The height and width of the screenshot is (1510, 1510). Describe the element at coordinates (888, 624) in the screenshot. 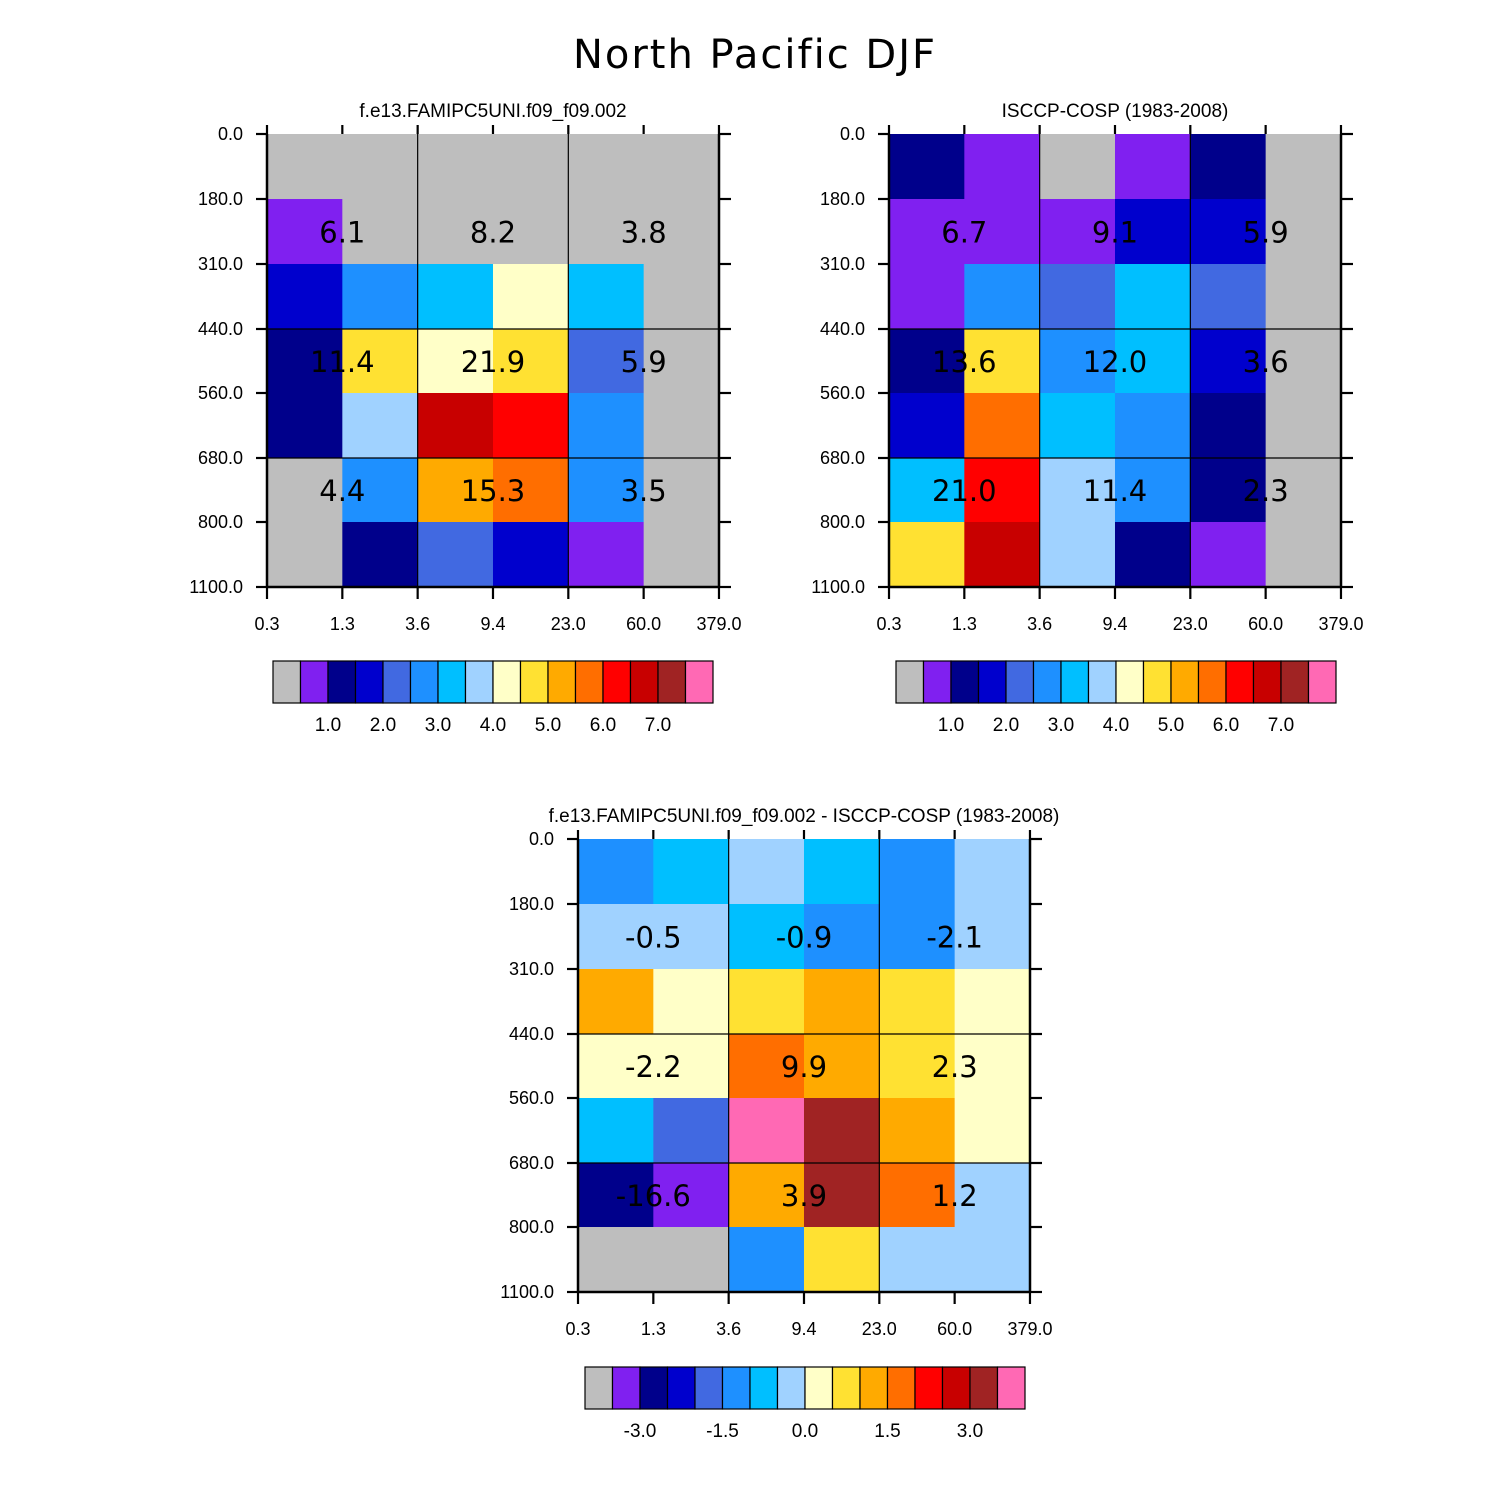

I see `x-tick-label: 0.3` at that location.